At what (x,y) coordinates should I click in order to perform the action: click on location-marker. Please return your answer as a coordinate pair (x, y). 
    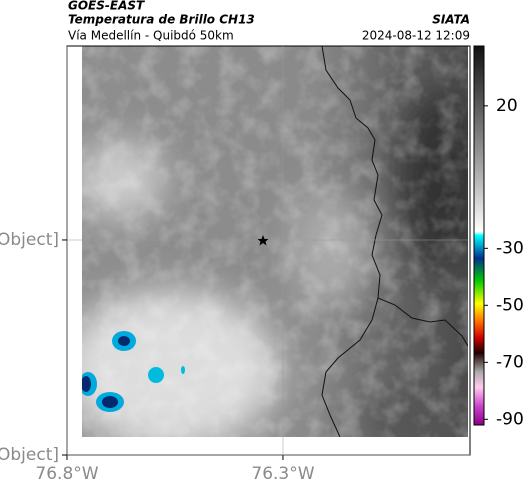
    Looking at the image, I should click on (263, 240).